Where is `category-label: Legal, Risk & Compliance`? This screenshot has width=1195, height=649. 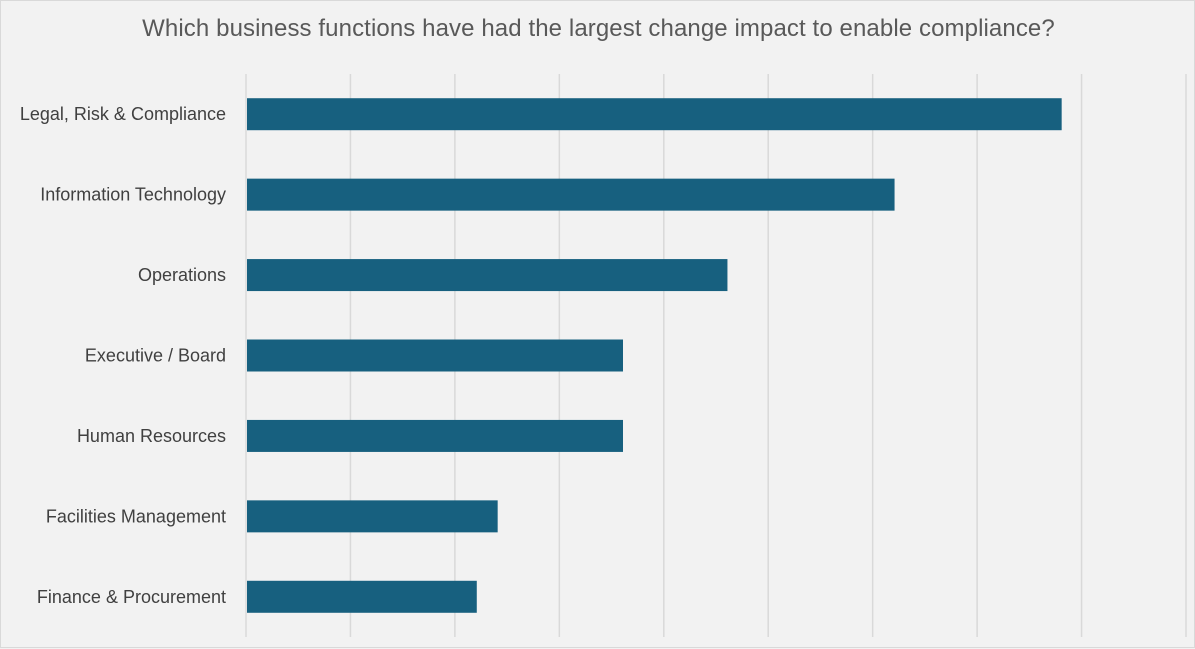
category-label: Legal, Risk & Compliance is located at coordinates (123, 114).